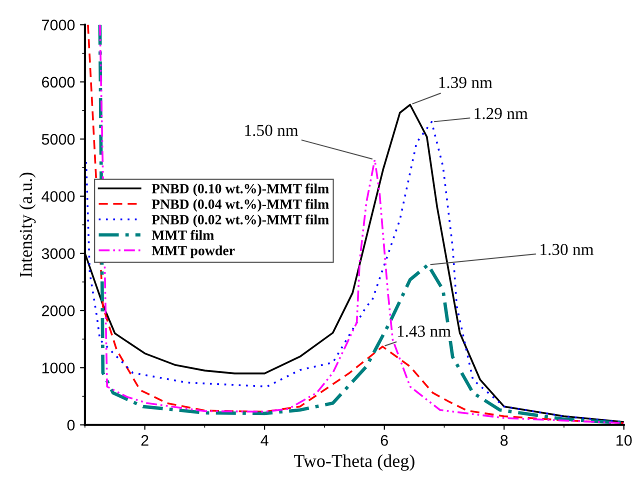 The width and height of the screenshot is (634, 485). What do you see at coordinates (58, 196) in the screenshot?
I see `y-tick-label: 4000` at bounding box center [58, 196].